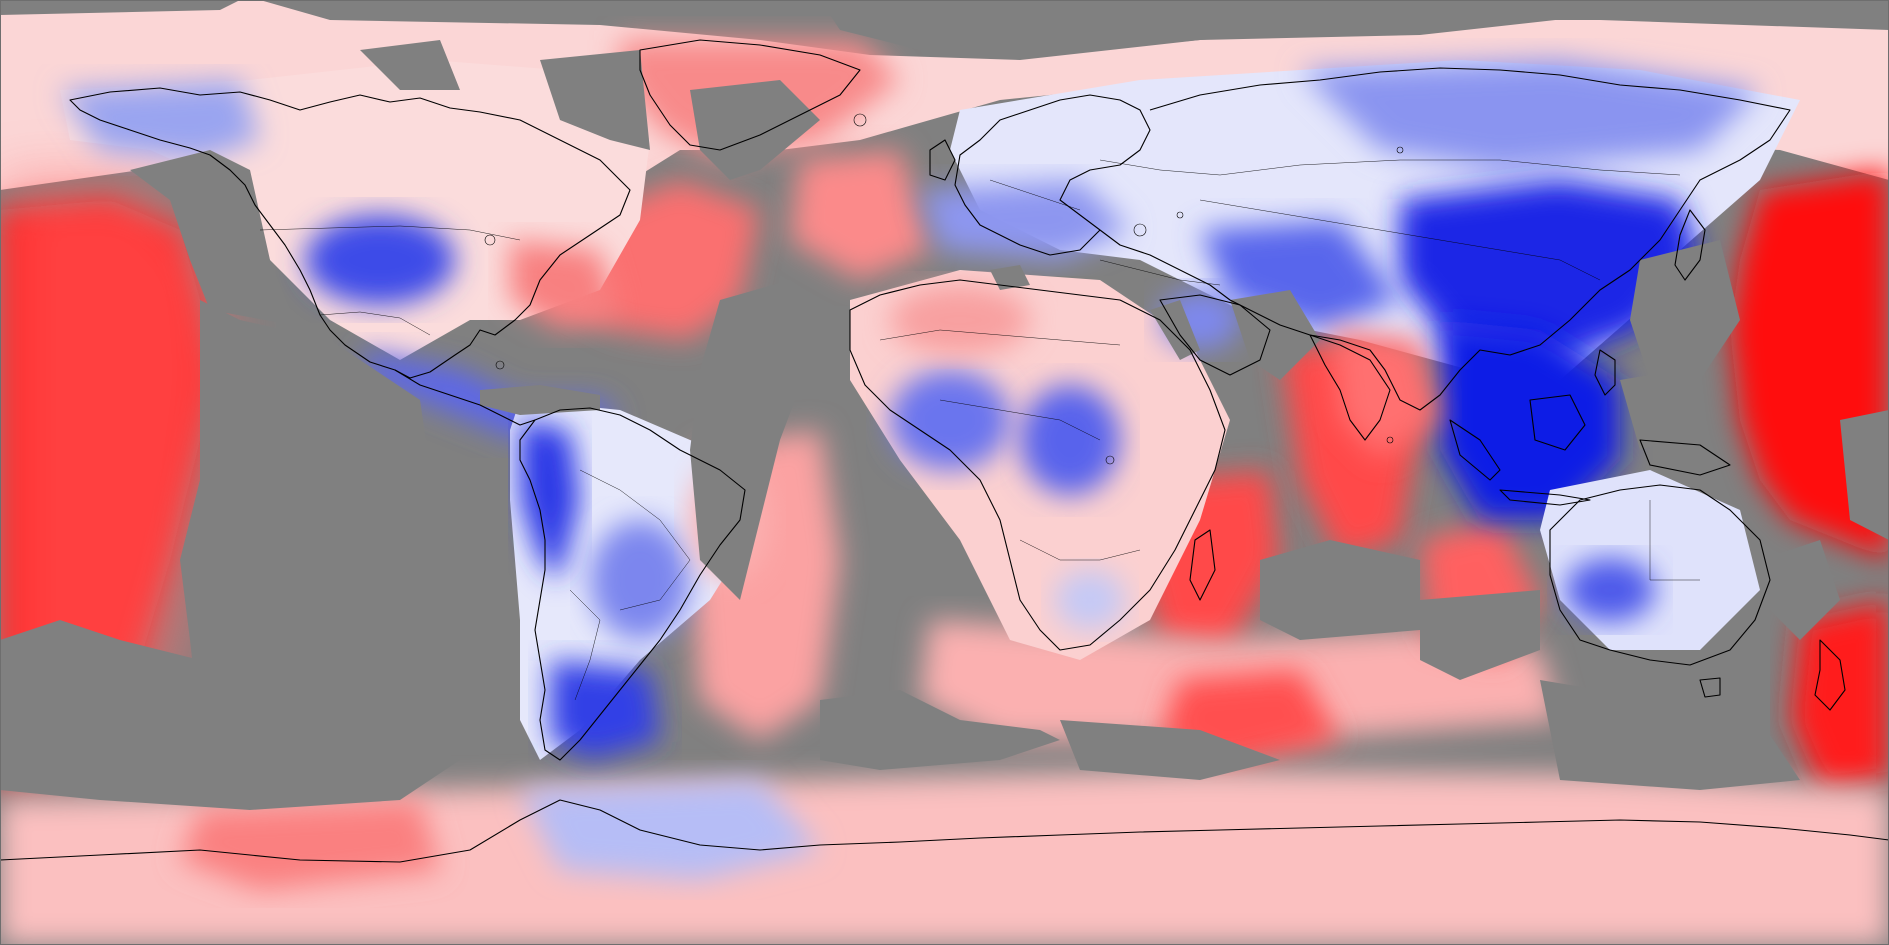  I want to click on border-middle-east, so click(1160, 272).